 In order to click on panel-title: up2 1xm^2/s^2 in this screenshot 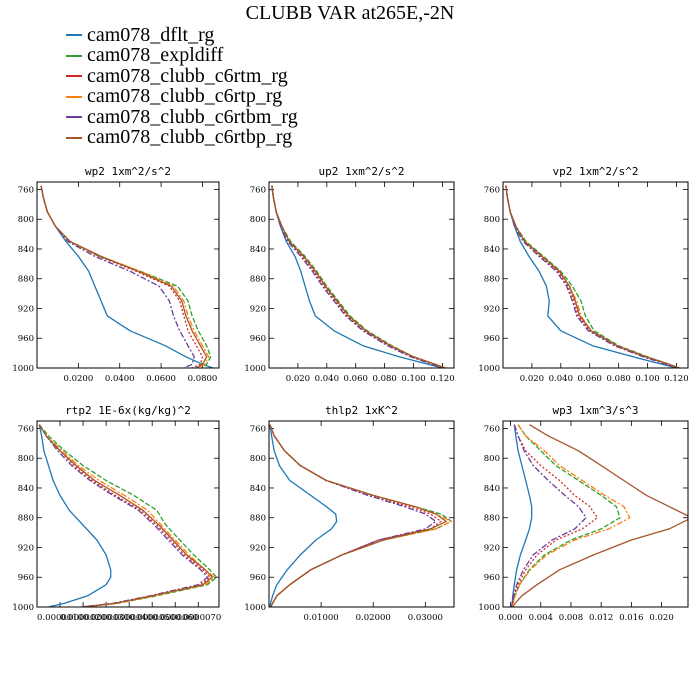, I will do `click(361, 171)`.